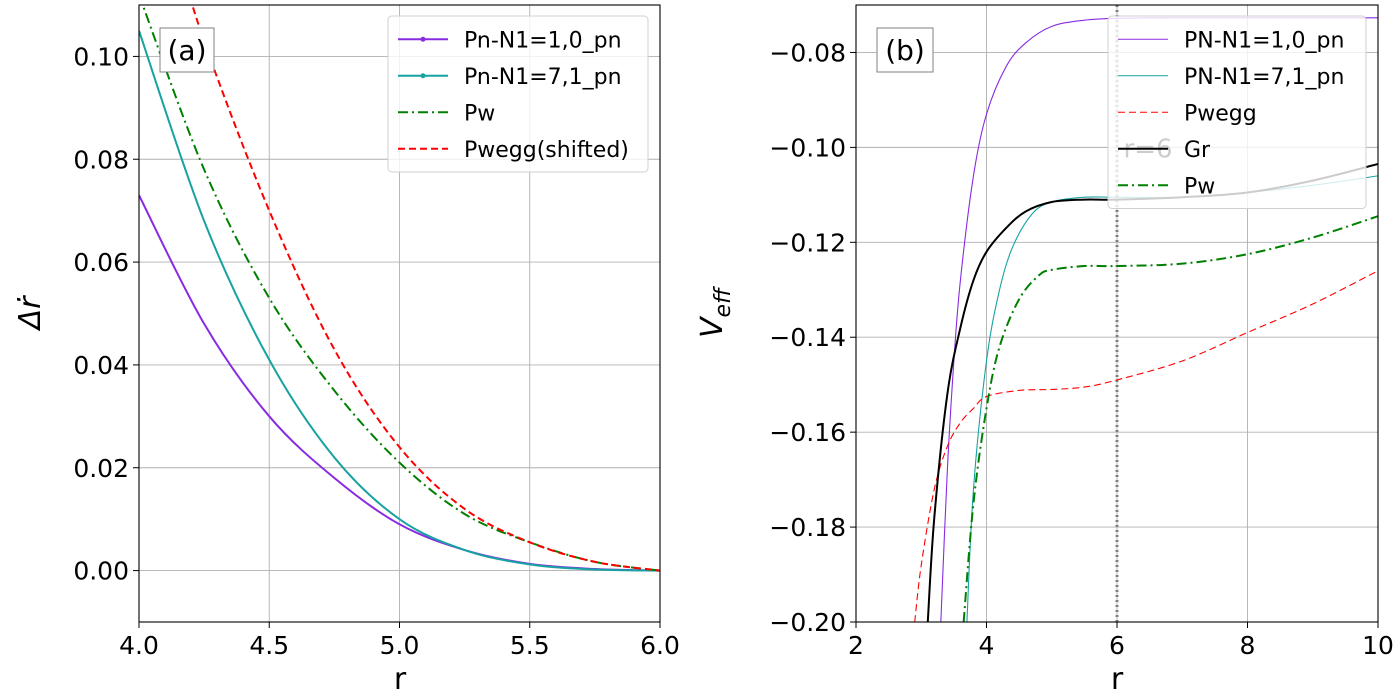 This screenshot has height=700, width=1400. Describe the element at coordinates (807, 337) in the screenshot. I see `y-tick-label: −0.14` at that location.